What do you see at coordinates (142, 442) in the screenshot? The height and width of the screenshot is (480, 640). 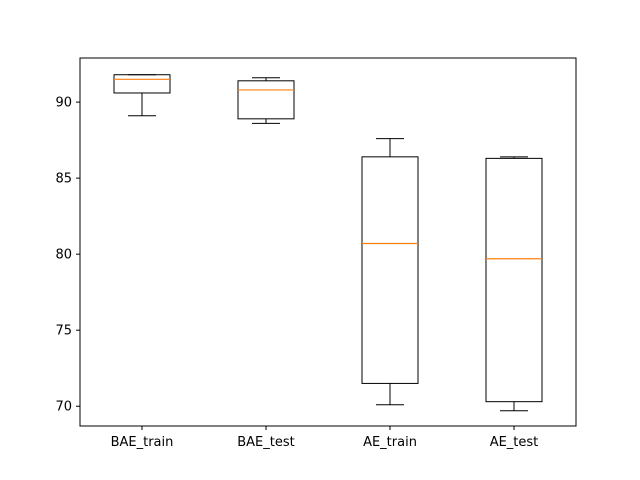 I see `x-tick-label: BAE_train` at bounding box center [142, 442].